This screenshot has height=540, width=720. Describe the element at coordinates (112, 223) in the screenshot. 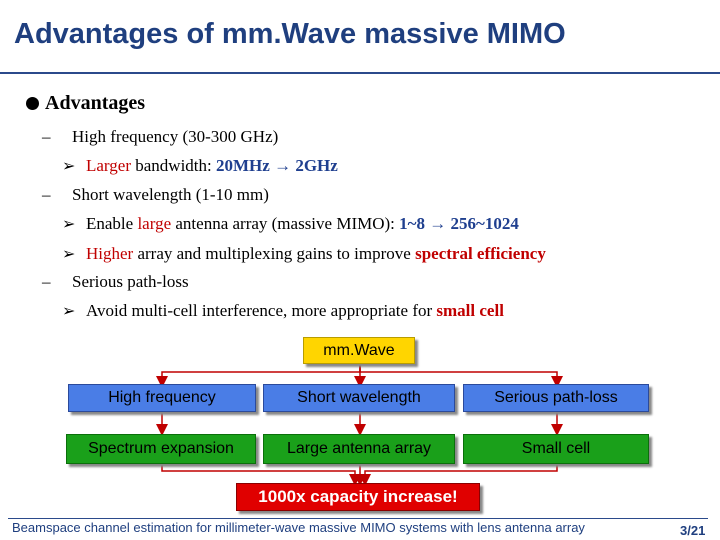

I see `text-segment: Enable` at that location.